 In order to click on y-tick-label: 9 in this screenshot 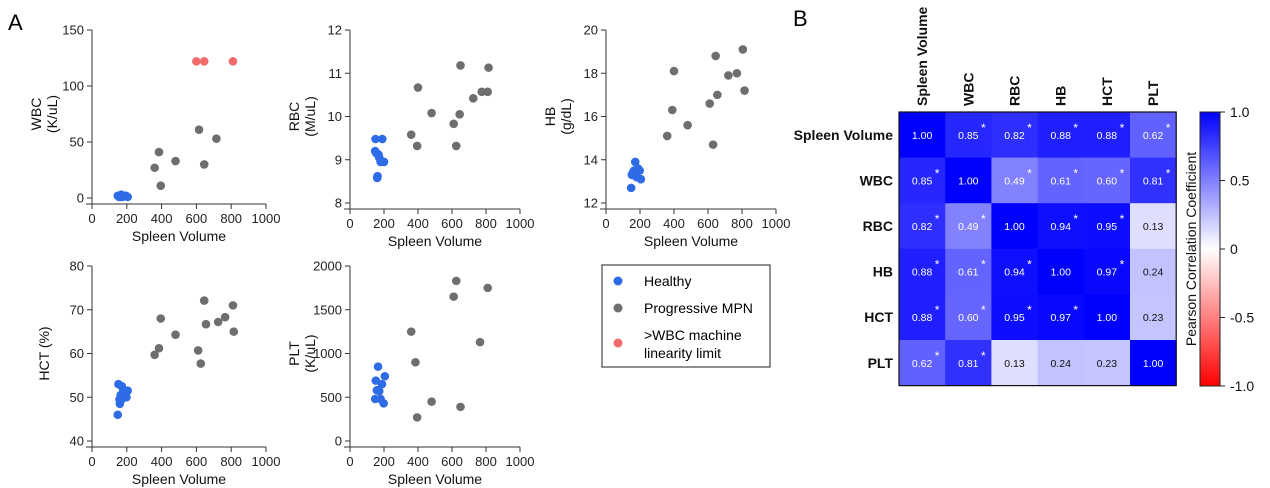, I will do `click(338, 159)`.